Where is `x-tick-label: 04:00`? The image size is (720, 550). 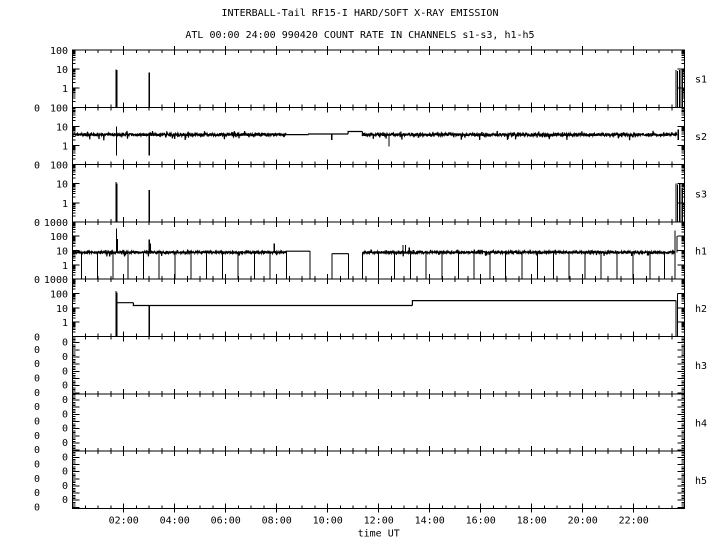
x-tick-label: 04:00 is located at coordinates (175, 520).